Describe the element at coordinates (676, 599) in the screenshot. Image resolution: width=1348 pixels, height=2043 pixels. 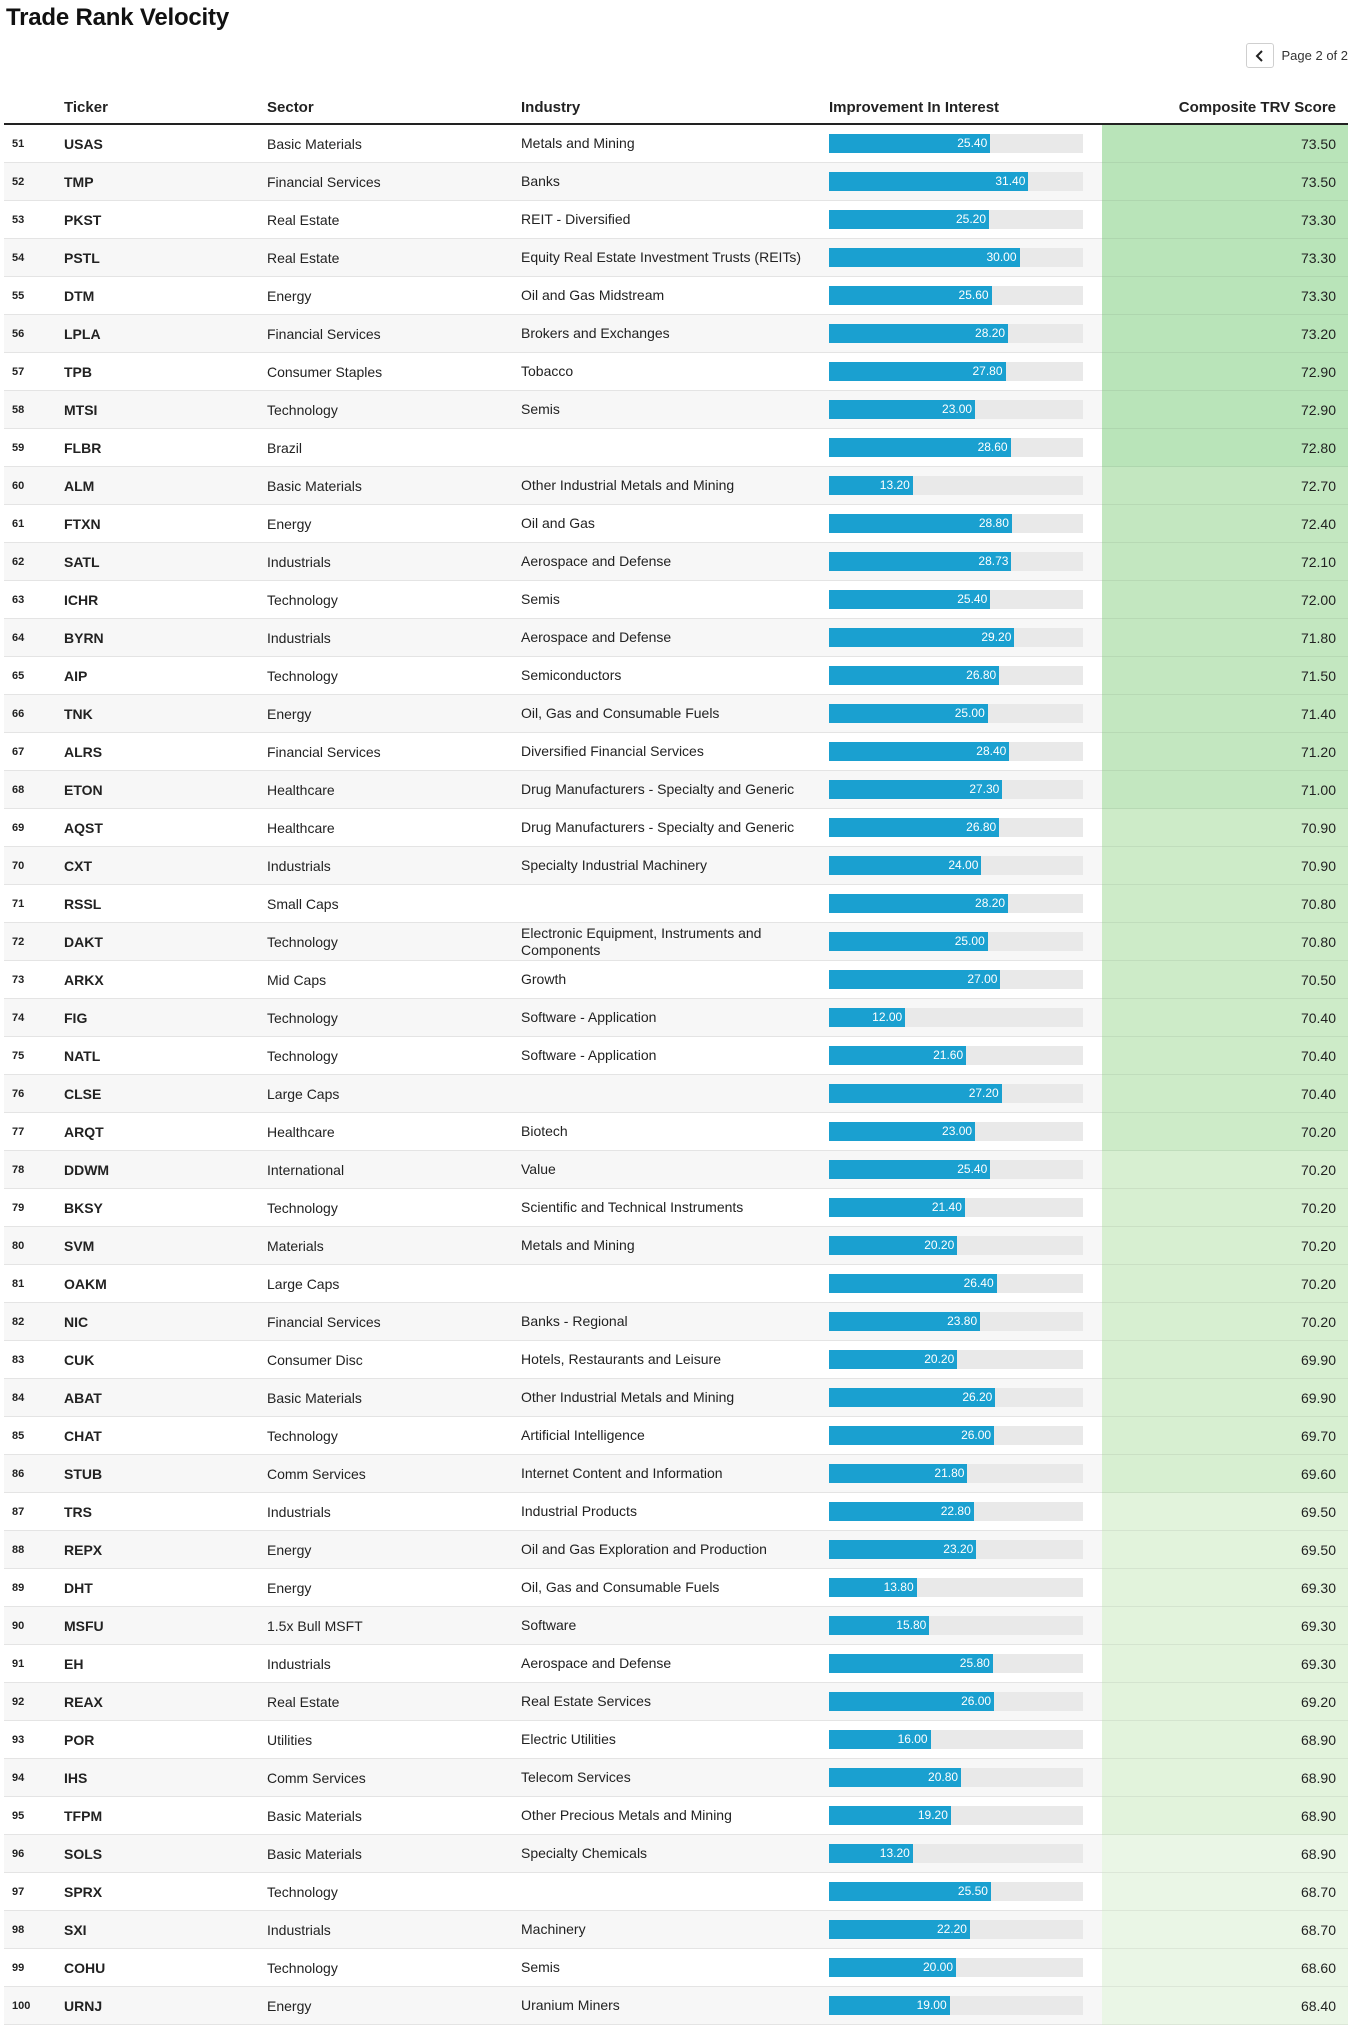
I see `table-row: 63 ICHR Technology Semis 25.40 72.00` at that location.